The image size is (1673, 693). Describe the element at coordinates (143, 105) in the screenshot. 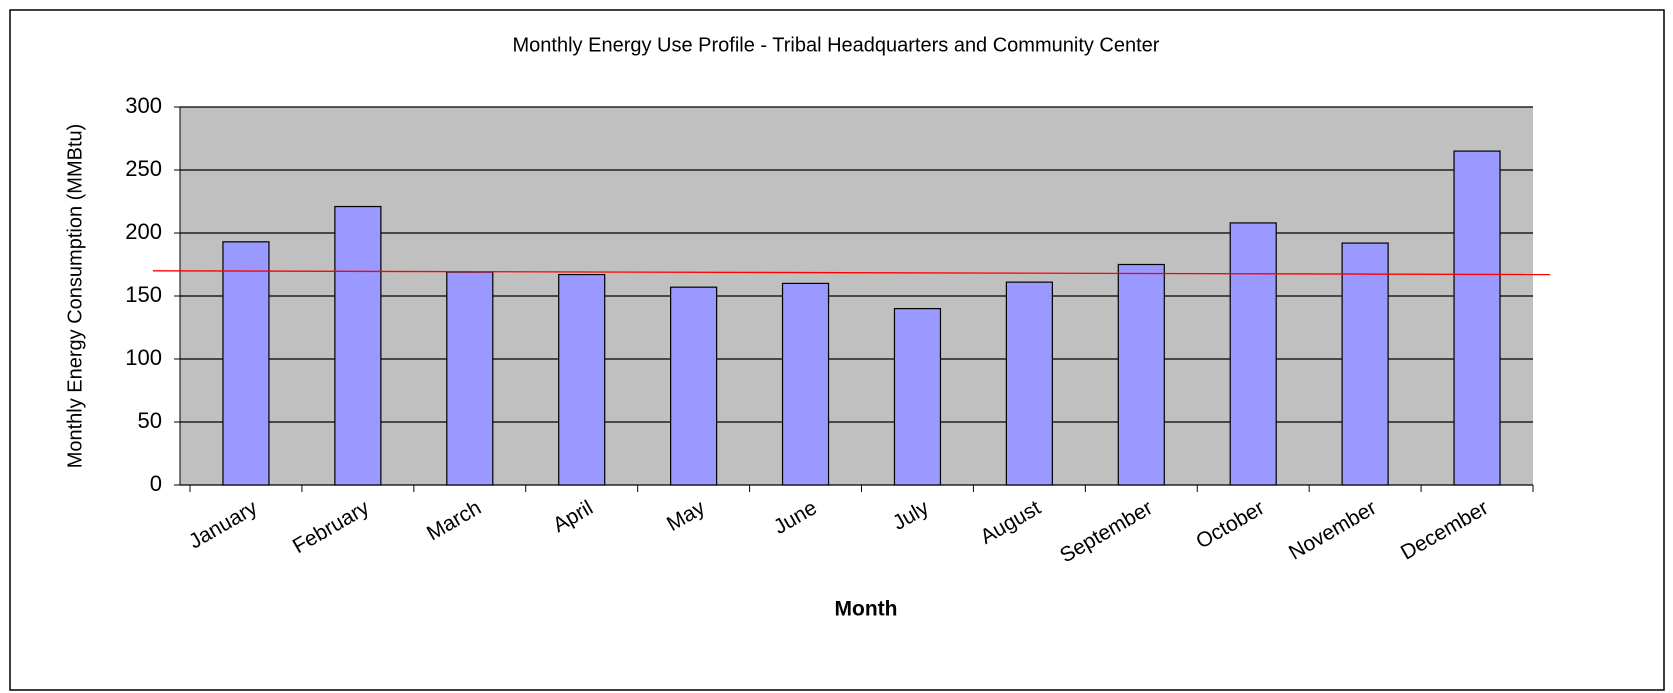

I see `y-tick-label: 300` at that location.